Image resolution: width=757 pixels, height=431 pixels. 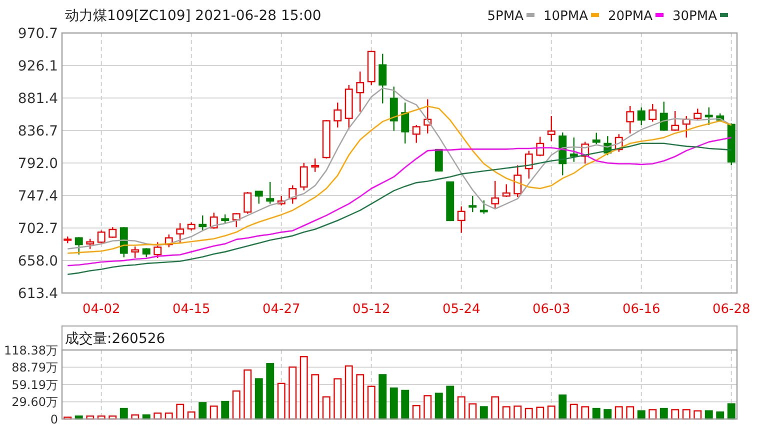 I want to click on chart-title: 动力煤109[ZC109] 2021-06-28 15:00, so click(x=193, y=16).